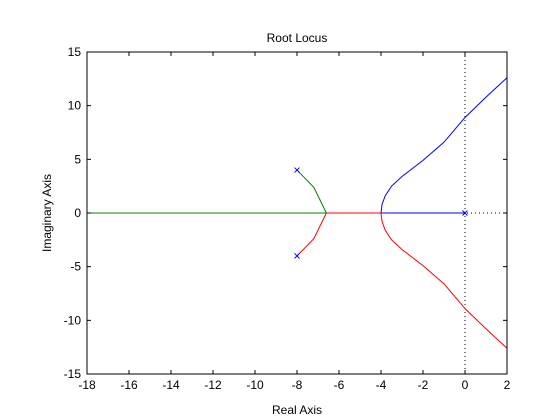 Image resolution: width=560 pixels, height=420 pixels. I want to click on x-tick-label: -2, so click(423, 385).